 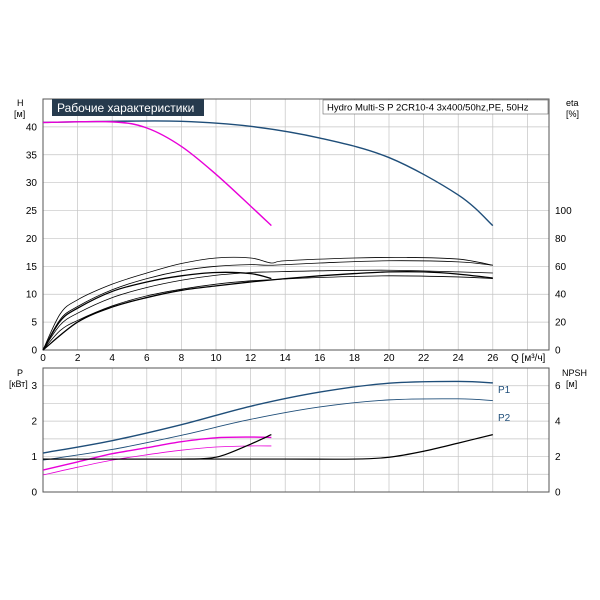 I want to click on y-left-tick-label: 25, so click(x=32, y=211).